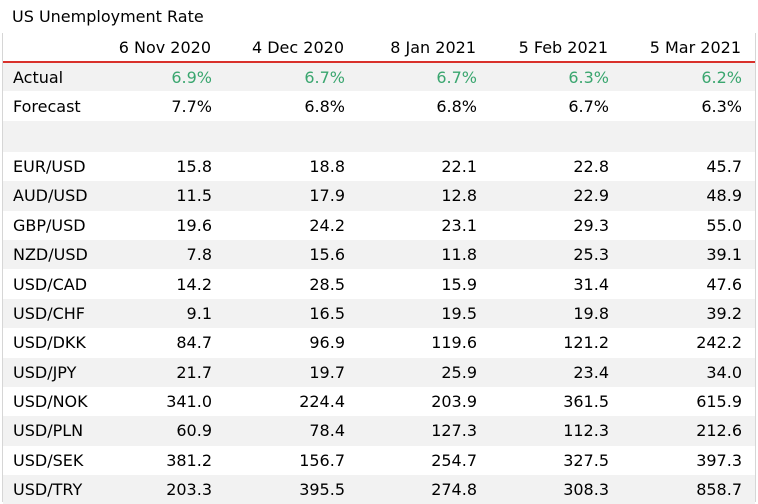 The image size is (758, 504). I want to click on table-row: USD/CHF 9.1 16.5 19.5 19.8 39.2, so click(379, 313).